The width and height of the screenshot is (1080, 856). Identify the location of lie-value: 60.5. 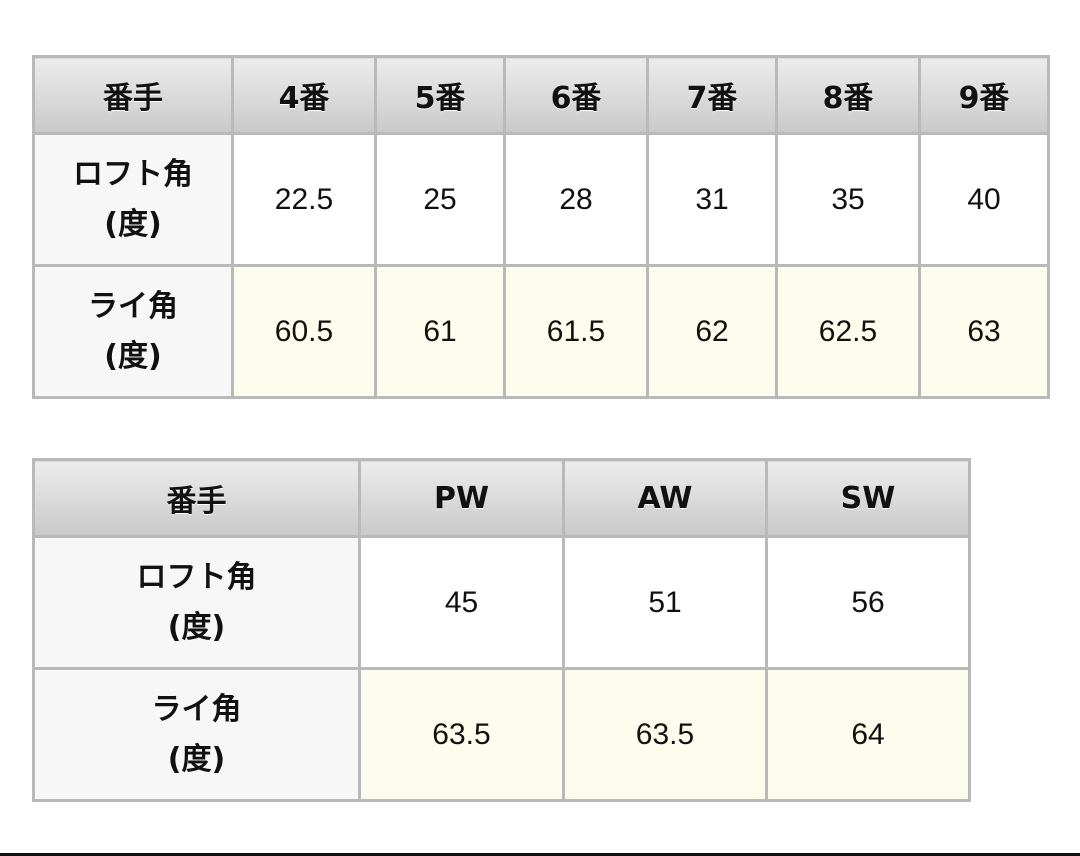
(304, 331).